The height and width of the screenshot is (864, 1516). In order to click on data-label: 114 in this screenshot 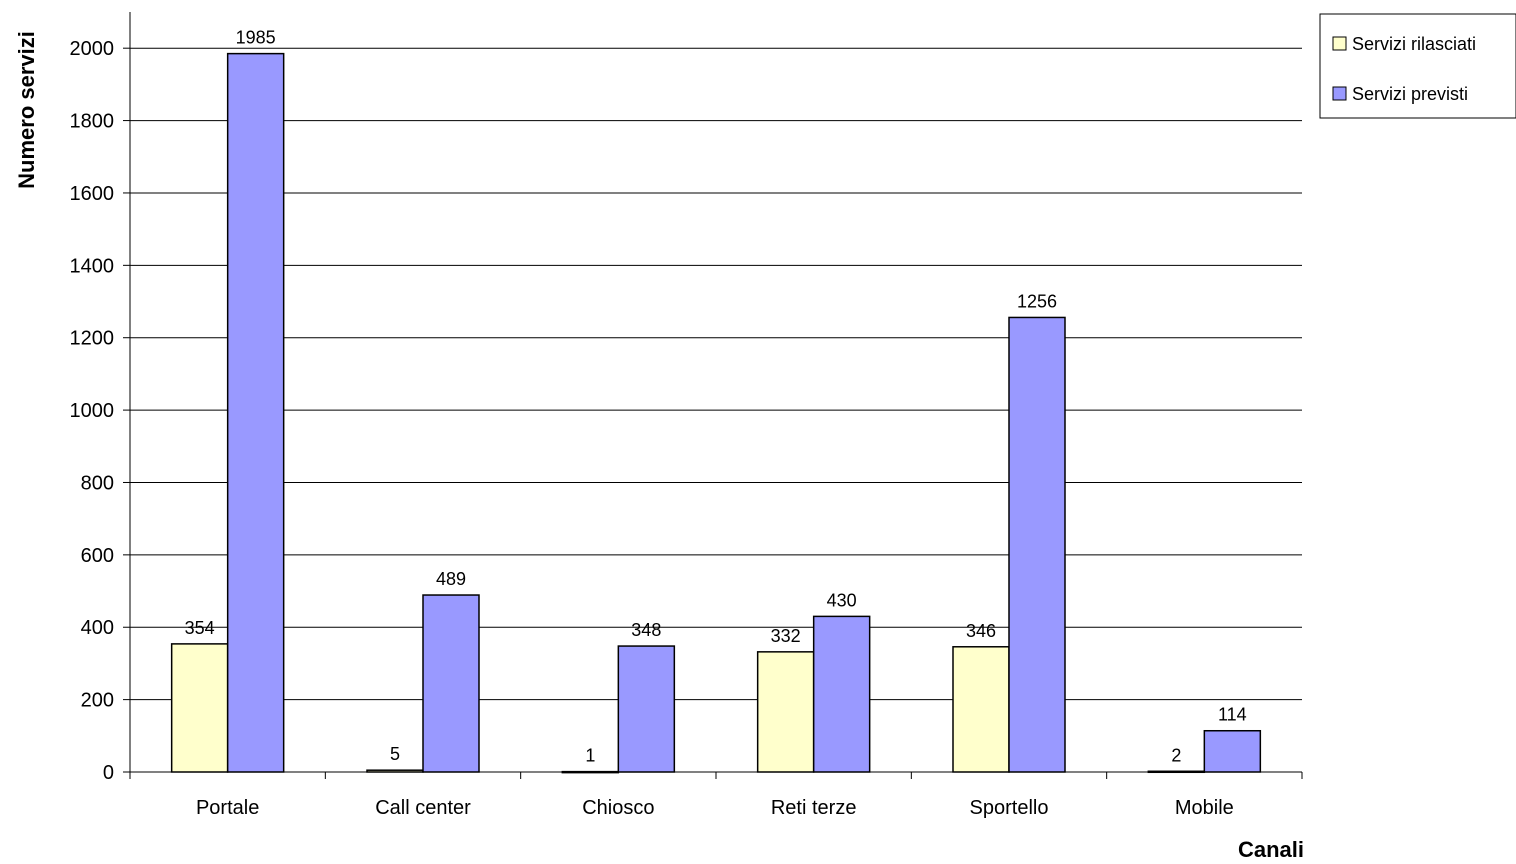, I will do `click(1232, 715)`.